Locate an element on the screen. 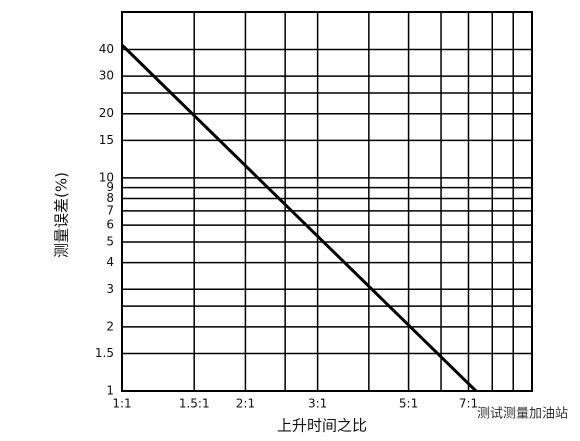  y-tick-label: 1 is located at coordinates (110, 391).